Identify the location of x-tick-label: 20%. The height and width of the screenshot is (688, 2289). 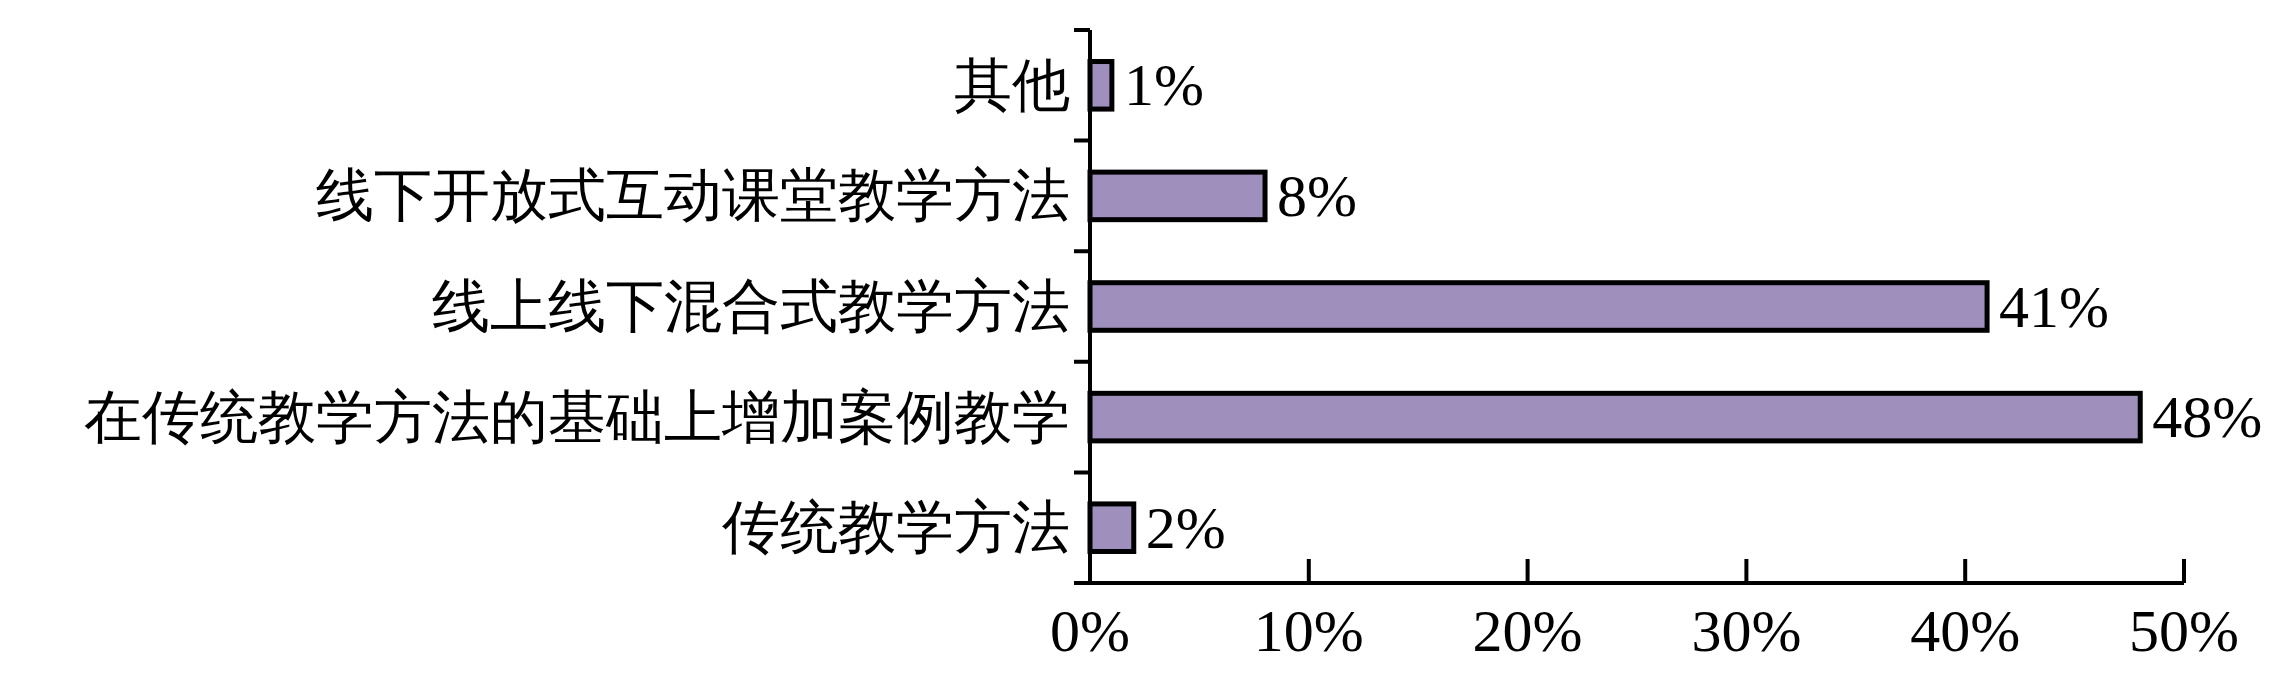
(1527, 631).